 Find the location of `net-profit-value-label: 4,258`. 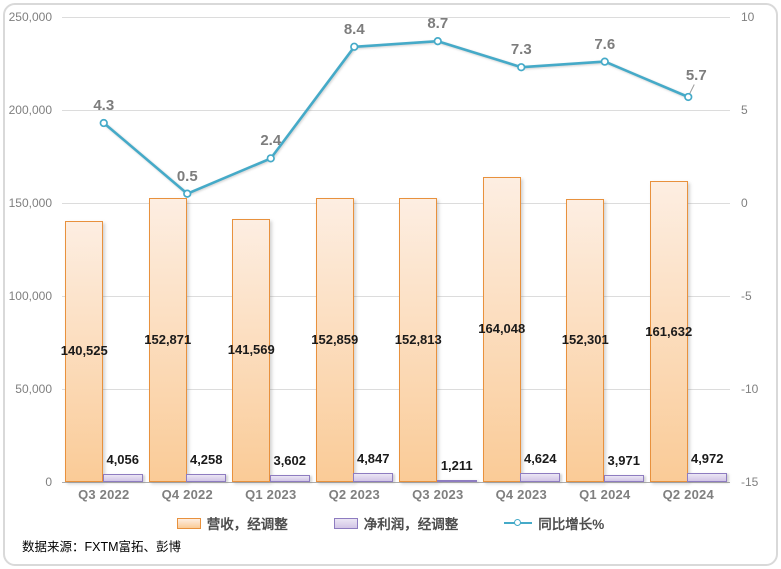

net-profit-value-label: 4,258 is located at coordinates (206, 460).